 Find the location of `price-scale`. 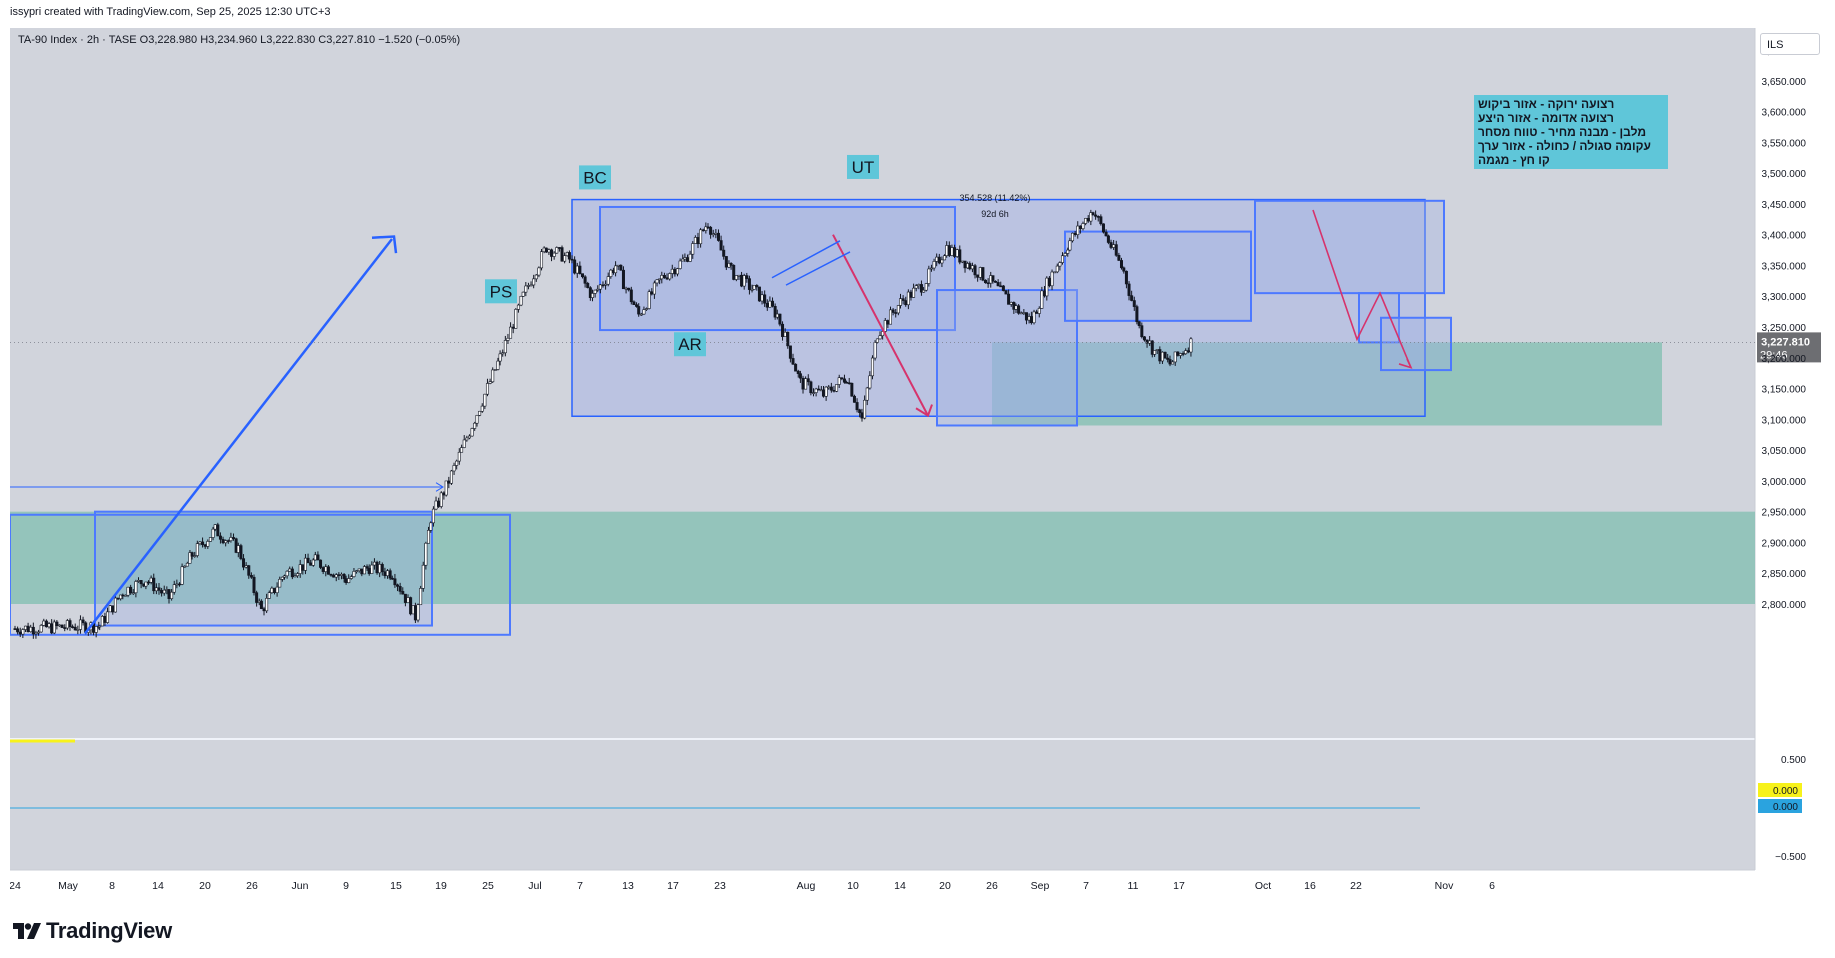

price-scale is located at coordinates (1790, 449).